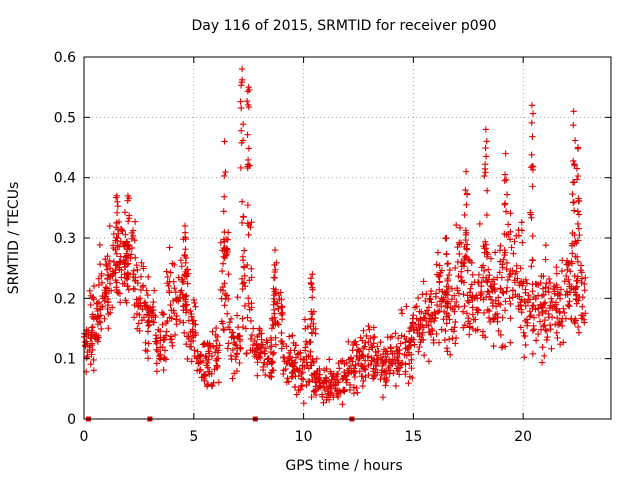  Describe the element at coordinates (306, 437) in the screenshot. I see `x-tick-labels: 0 5 10 15 20` at that location.